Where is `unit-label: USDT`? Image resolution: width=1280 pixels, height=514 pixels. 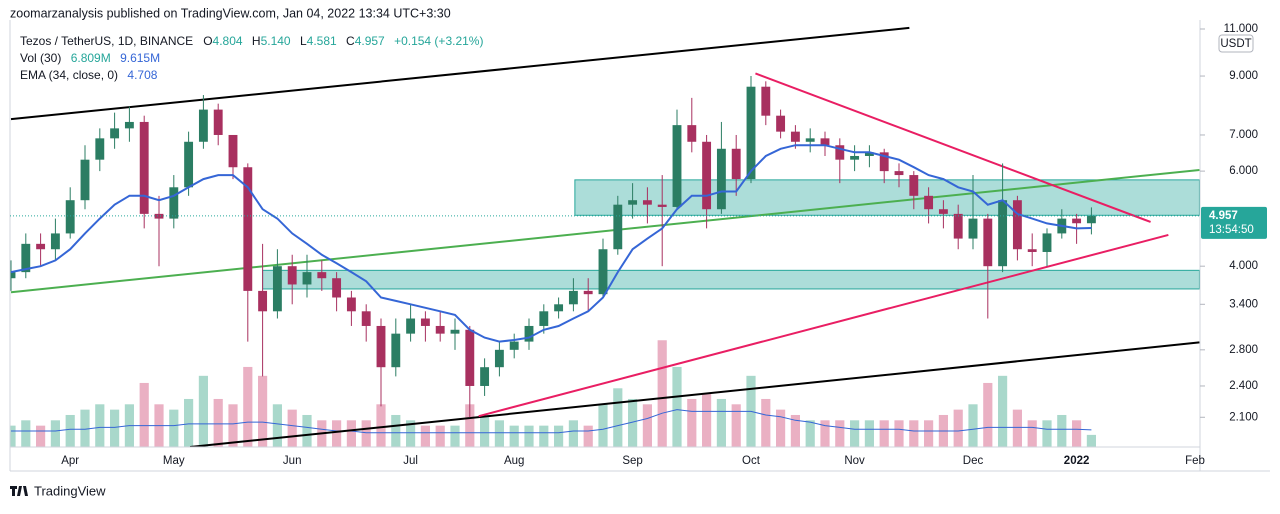
unit-label: USDT is located at coordinates (1235, 44).